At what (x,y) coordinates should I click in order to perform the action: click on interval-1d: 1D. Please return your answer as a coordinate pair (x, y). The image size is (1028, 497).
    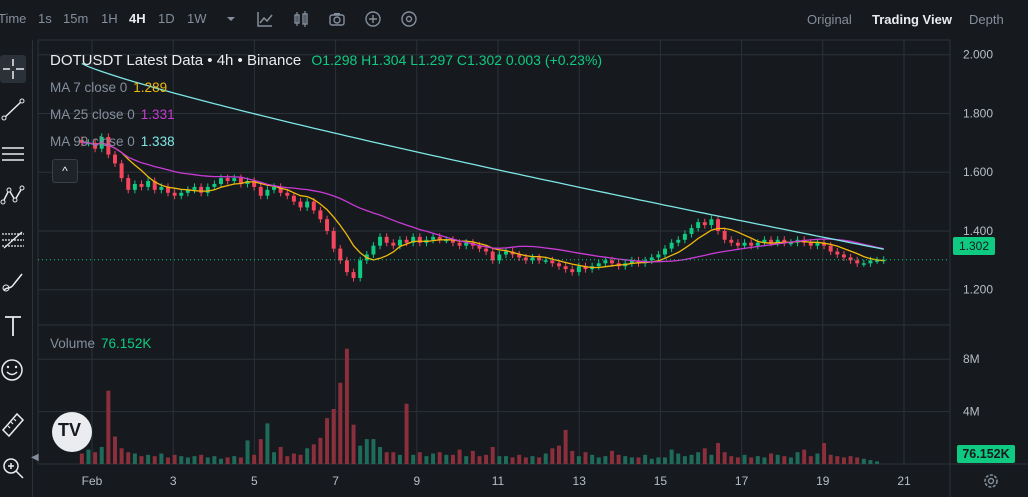
    Looking at the image, I should click on (166, 18).